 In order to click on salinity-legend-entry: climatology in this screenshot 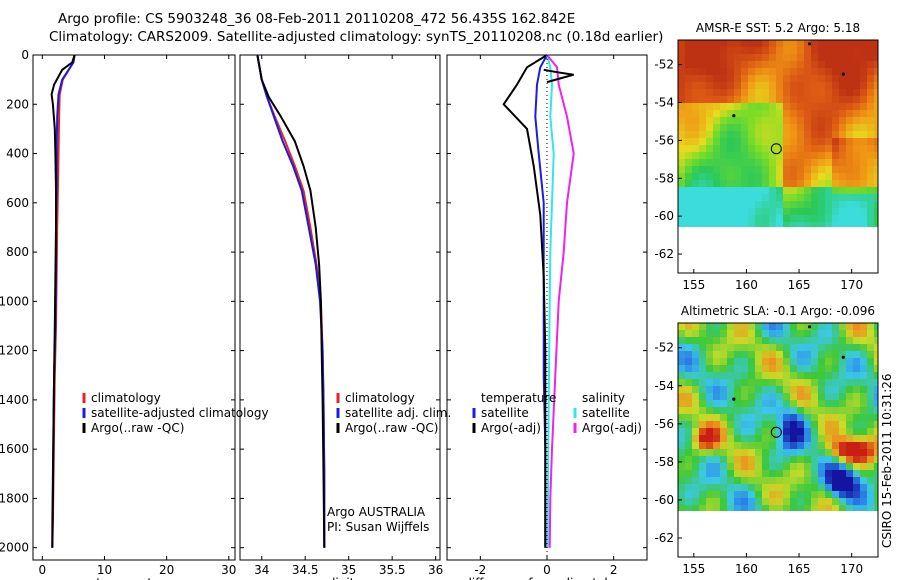, I will do `click(380, 398)`.